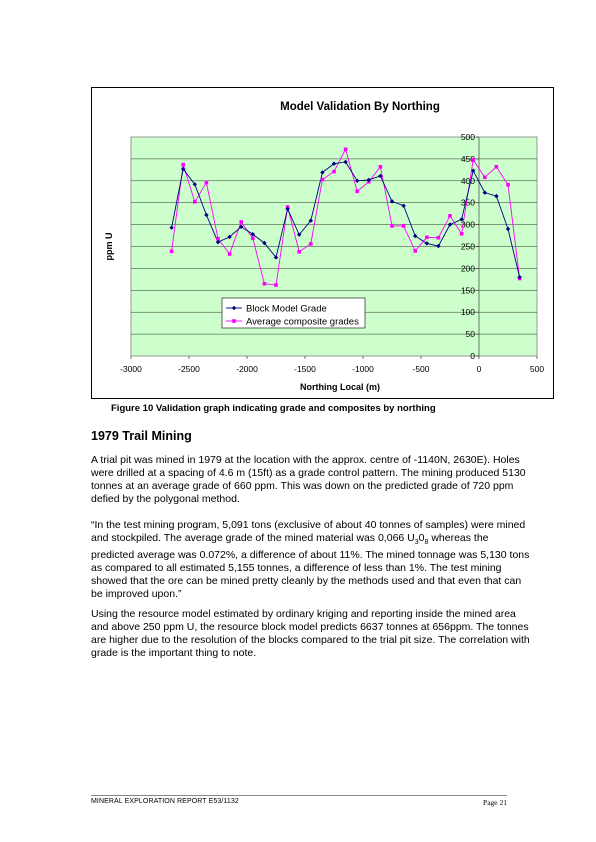 The image size is (596, 842). I want to click on legend-box, so click(293, 313).